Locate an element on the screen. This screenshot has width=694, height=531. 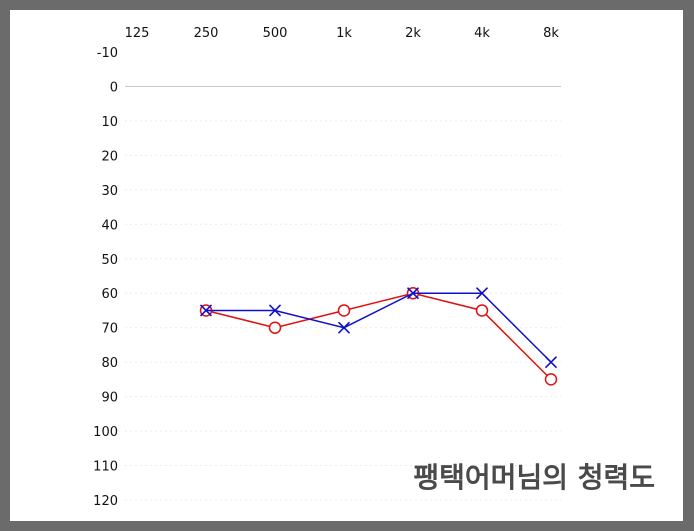
y-tick-label-120: 120 is located at coordinates (105, 501).